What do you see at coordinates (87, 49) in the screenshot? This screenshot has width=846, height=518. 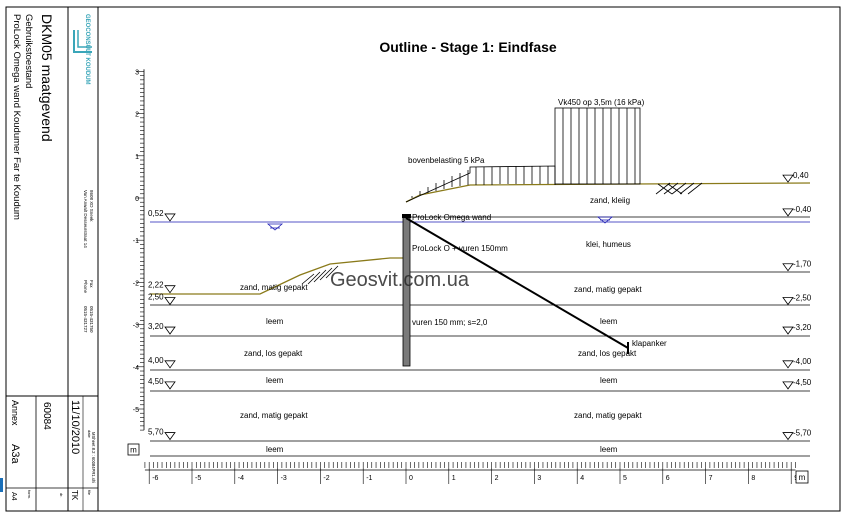 I see `logo-text: GEOCONSULT KOUDUM` at bounding box center [87, 49].